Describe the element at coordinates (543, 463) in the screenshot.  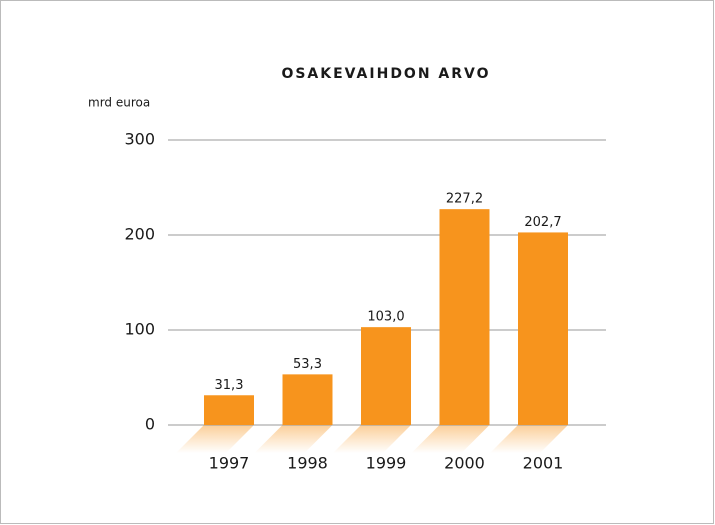
I see `x-tick-label: 2001` at that location.